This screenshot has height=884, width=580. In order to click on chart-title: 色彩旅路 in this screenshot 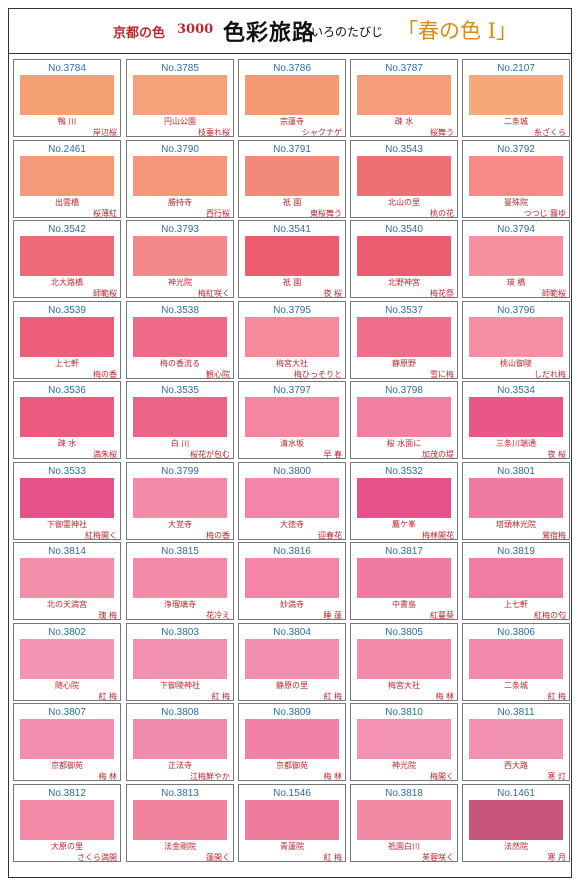, I will do `click(269, 33)`.